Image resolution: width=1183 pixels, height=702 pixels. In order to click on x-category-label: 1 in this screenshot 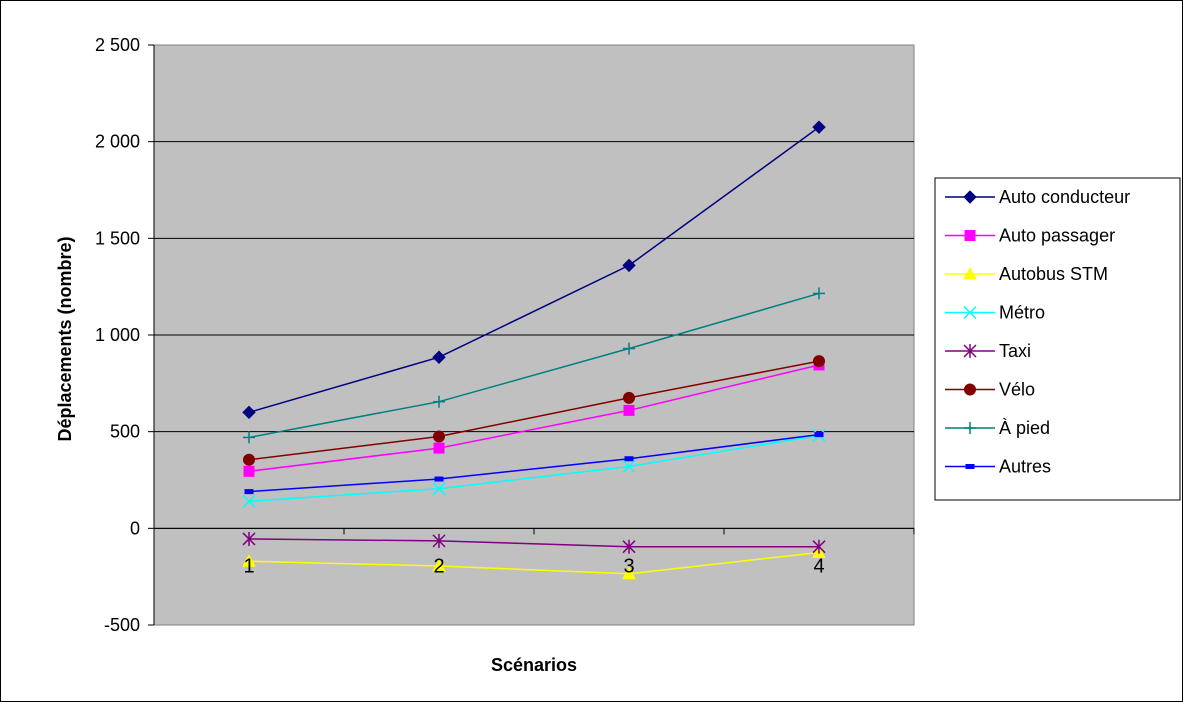, I will do `click(248, 566)`.